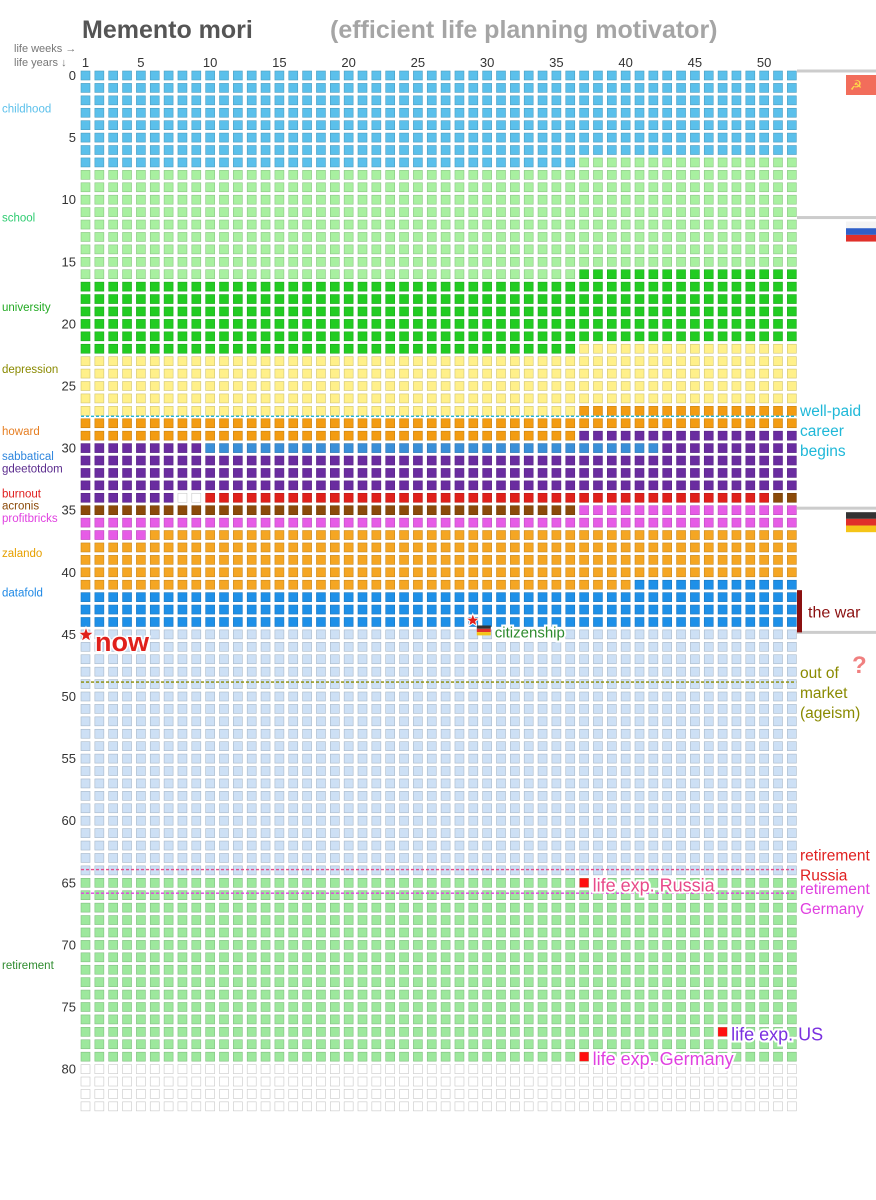  Describe the element at coordinates (69, 448) in the screenshot. I see `y-tick-label: 30` at that location.